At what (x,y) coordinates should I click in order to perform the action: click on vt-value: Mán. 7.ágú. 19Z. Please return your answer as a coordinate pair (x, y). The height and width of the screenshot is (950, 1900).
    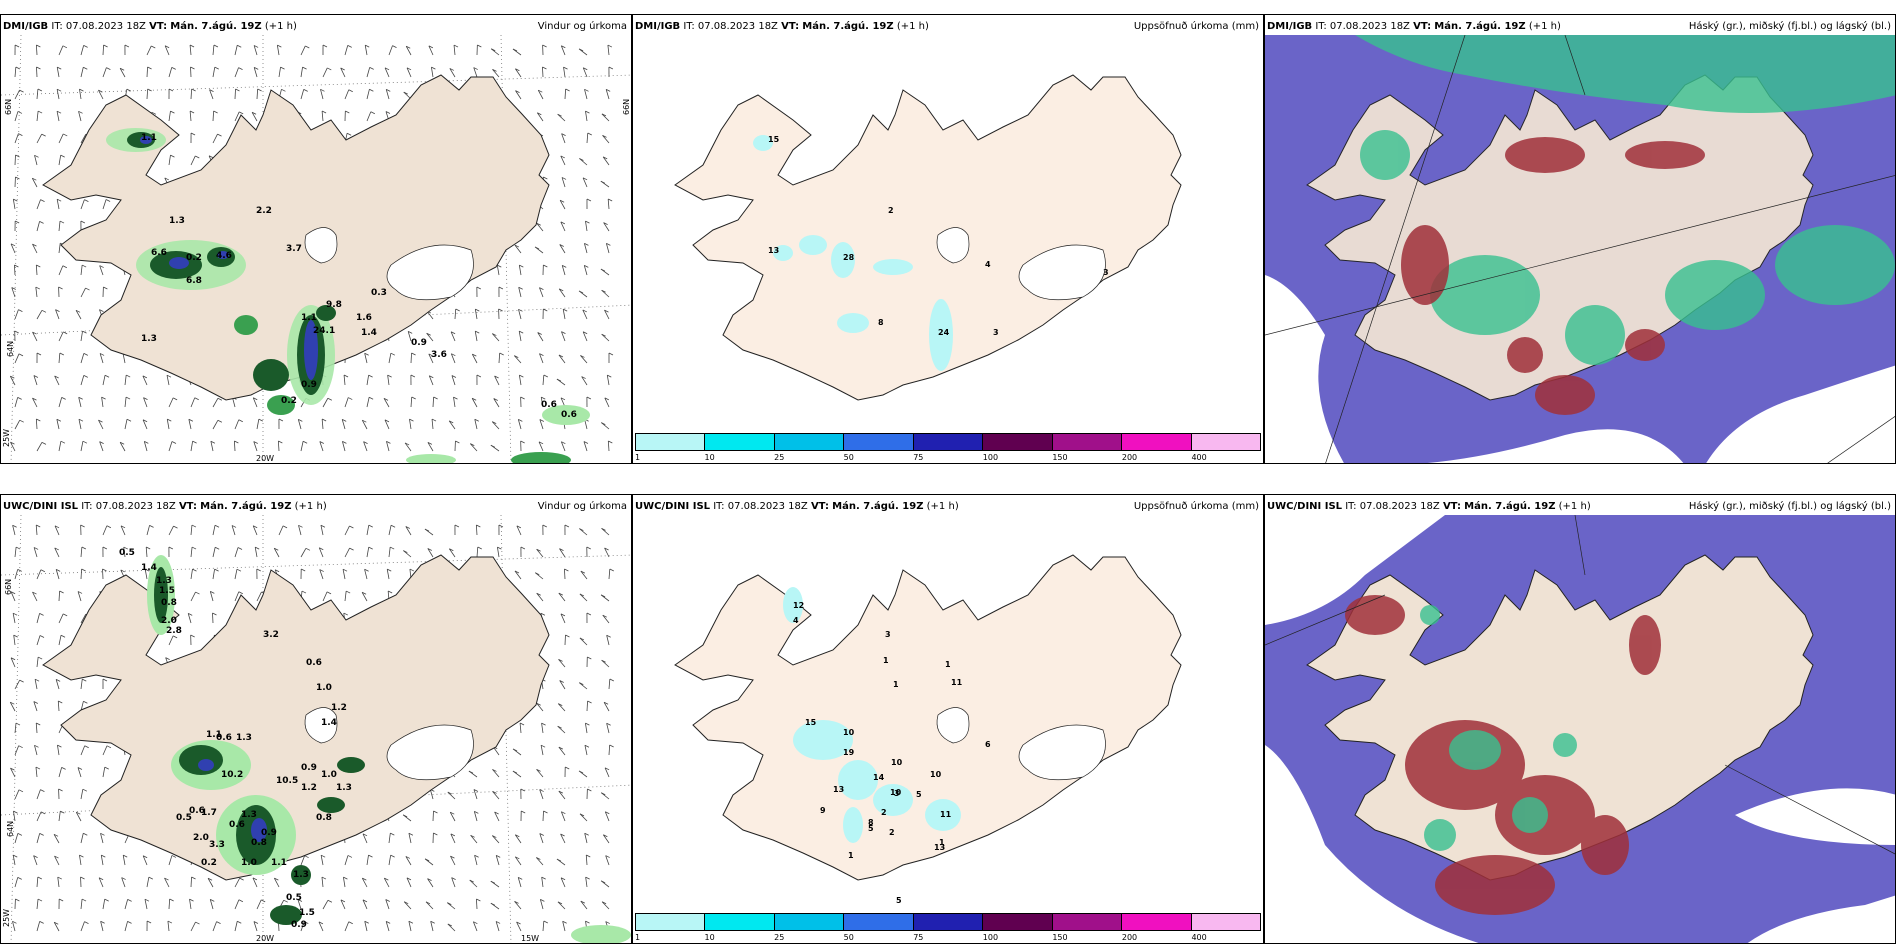
    Looking at the image, I should click on (848, 26).